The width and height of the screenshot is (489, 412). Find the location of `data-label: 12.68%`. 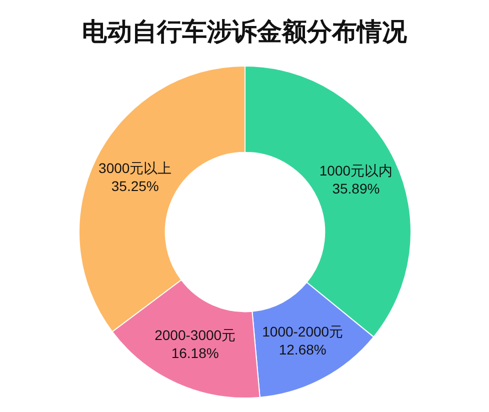

data-label: 12.68% is located at coordinates (302, 349).